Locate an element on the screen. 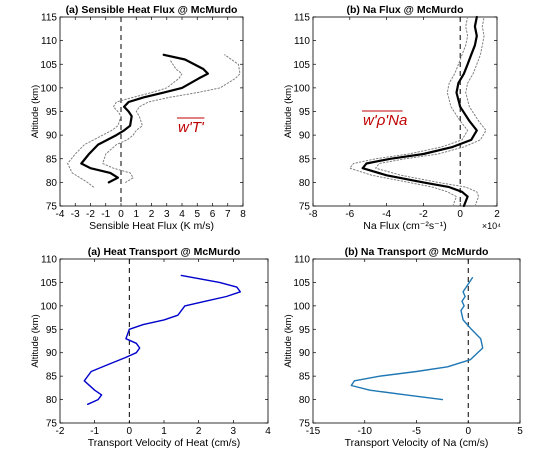 The width and height of the screenshot is (536, 460). chart-title: (a) Sensible Heat Flux @ McMurdo is located at coordinates (152, 10).